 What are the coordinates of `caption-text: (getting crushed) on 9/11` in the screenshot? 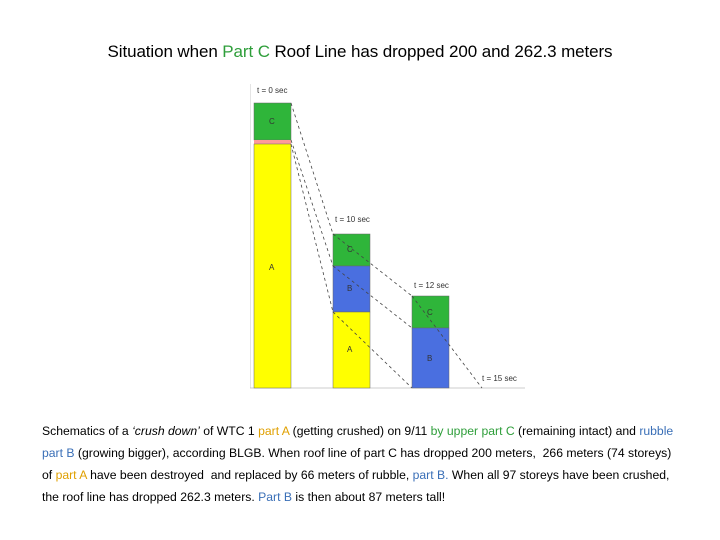 It's located at (360, 431).